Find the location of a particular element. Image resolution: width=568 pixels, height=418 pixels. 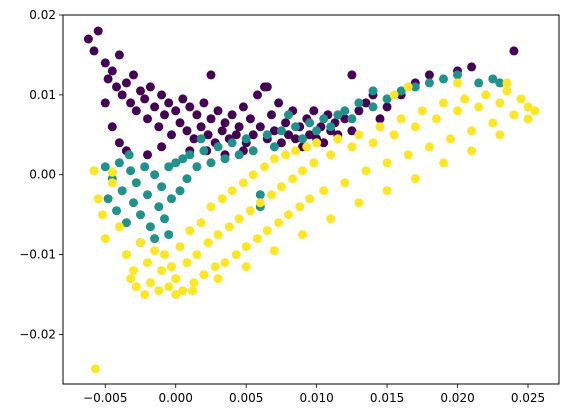

x-tick-label: 0.025 is located at coordinates (528, 398).